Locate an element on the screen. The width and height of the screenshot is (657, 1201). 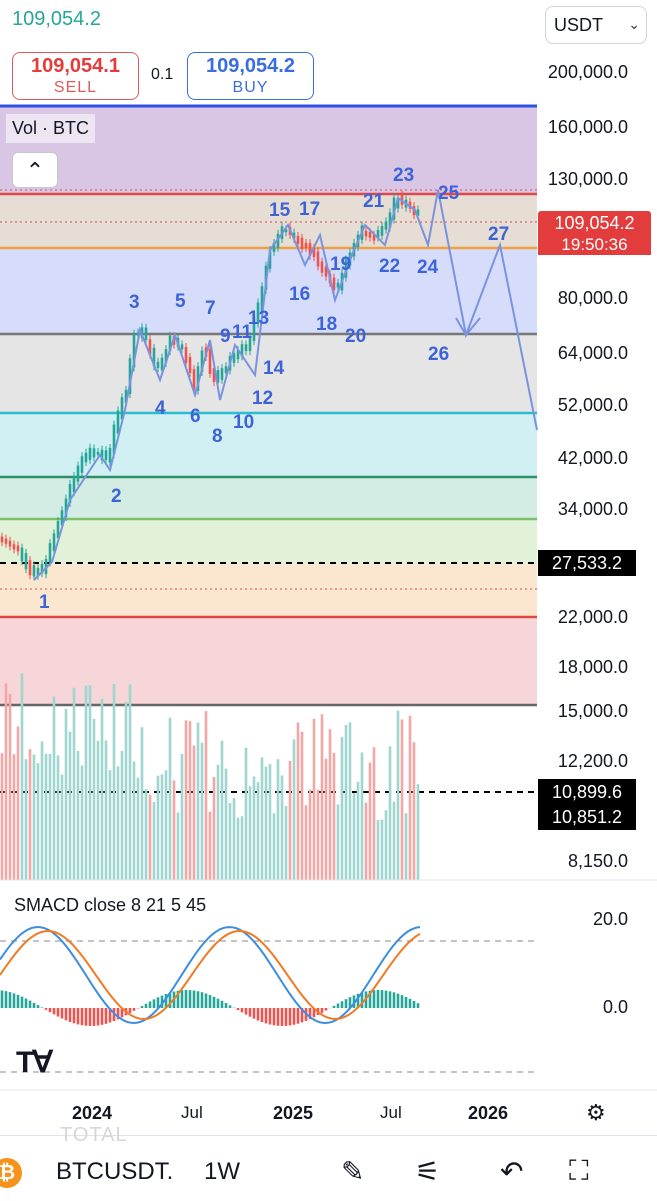
buy-button: 109,054.2 BUY is located at coordinates (250, 76).